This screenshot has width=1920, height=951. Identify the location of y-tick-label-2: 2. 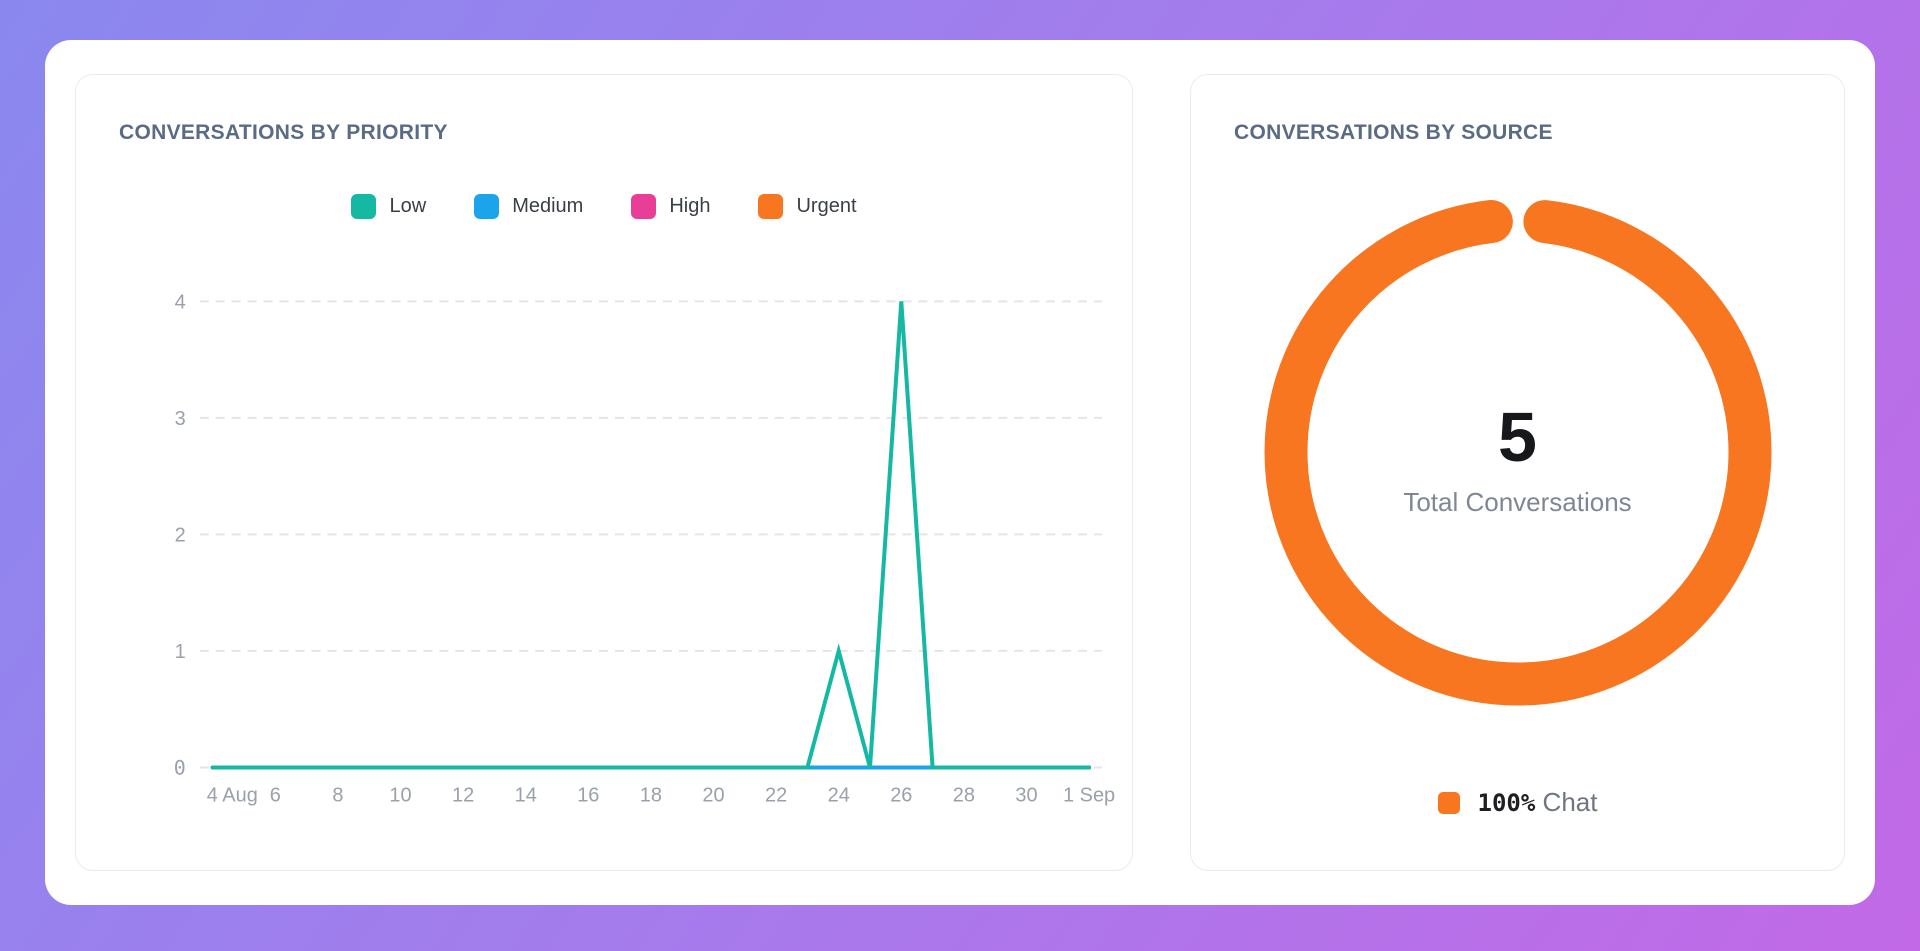
(180, 535).